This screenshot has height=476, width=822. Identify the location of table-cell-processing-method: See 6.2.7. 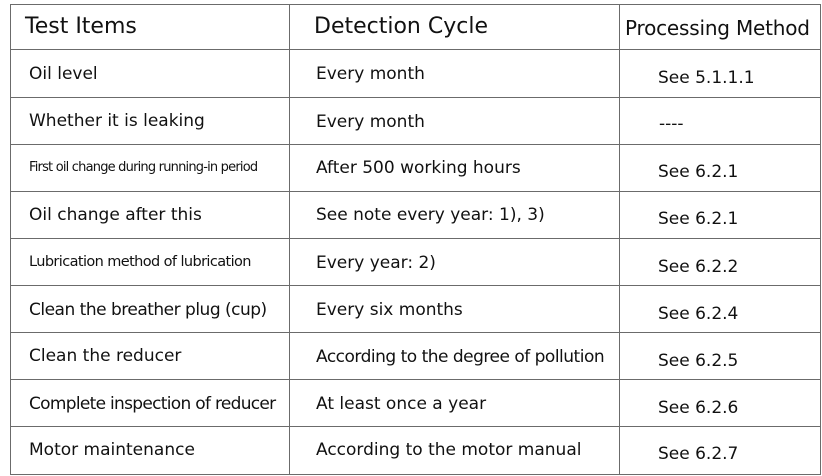
(698, 454).